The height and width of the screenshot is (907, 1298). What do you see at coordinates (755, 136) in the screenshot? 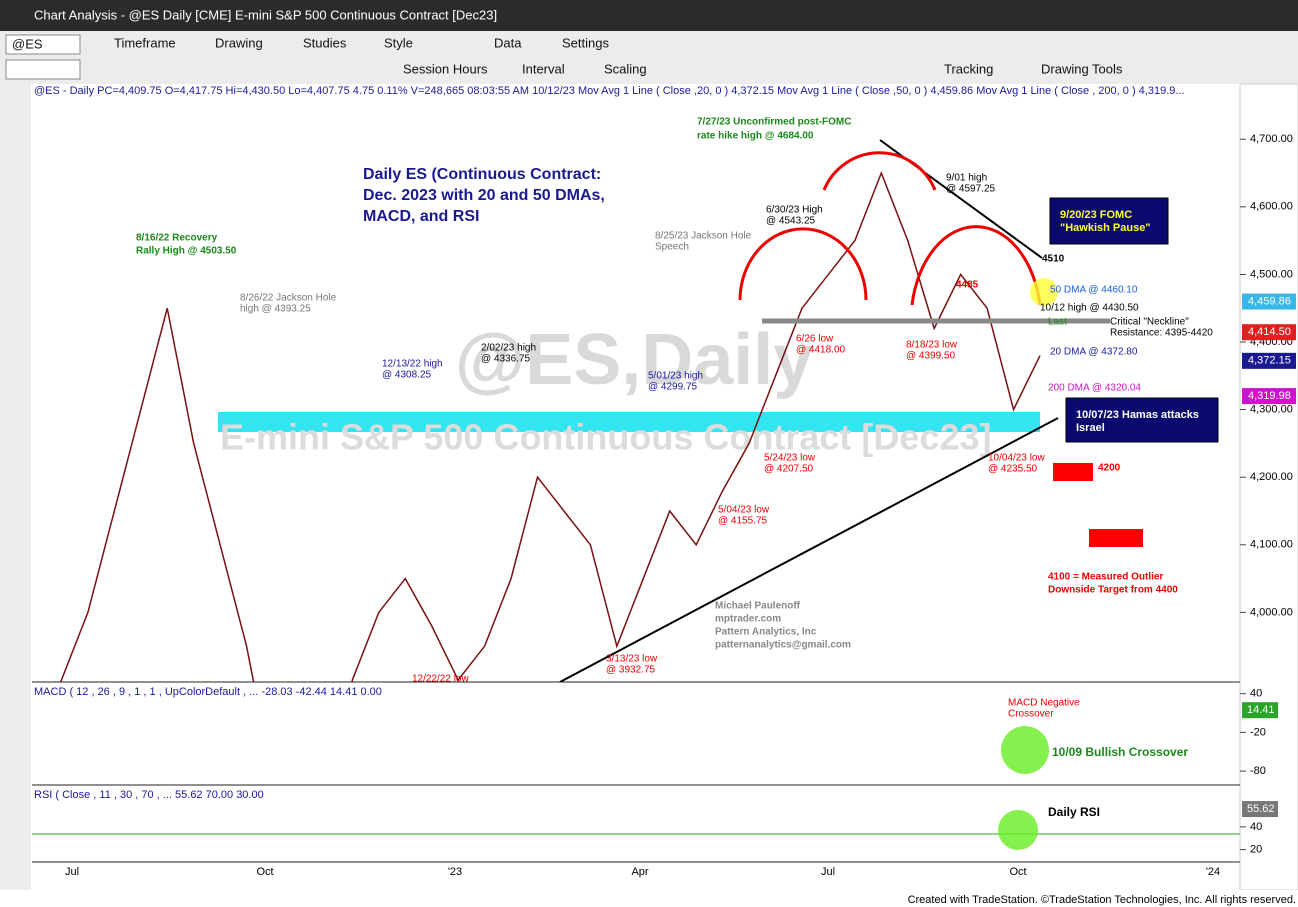
I see `annotation: rate hike high @ 4684.00` at bounding box center [755, 136].